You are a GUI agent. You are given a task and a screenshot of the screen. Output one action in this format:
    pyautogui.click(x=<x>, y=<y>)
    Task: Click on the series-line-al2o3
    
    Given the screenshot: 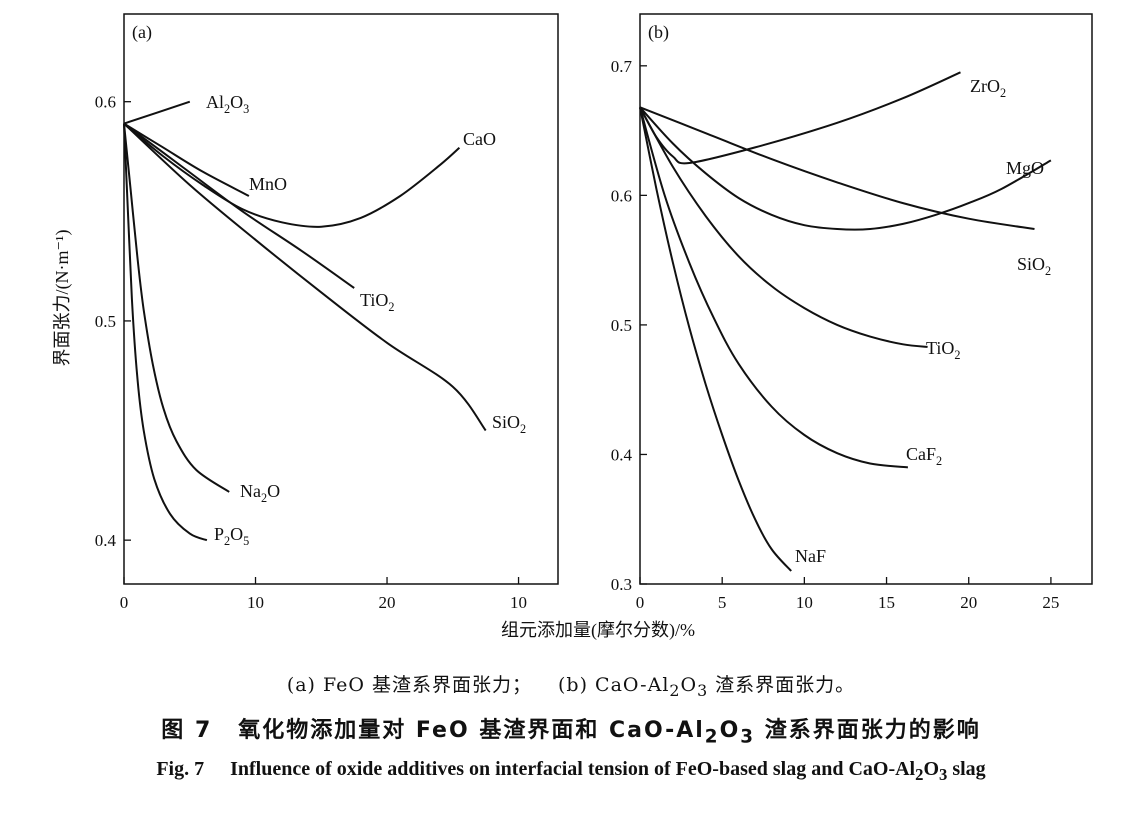 What is the action you would take?
    pyautogui.click(x=157, y=112)
    